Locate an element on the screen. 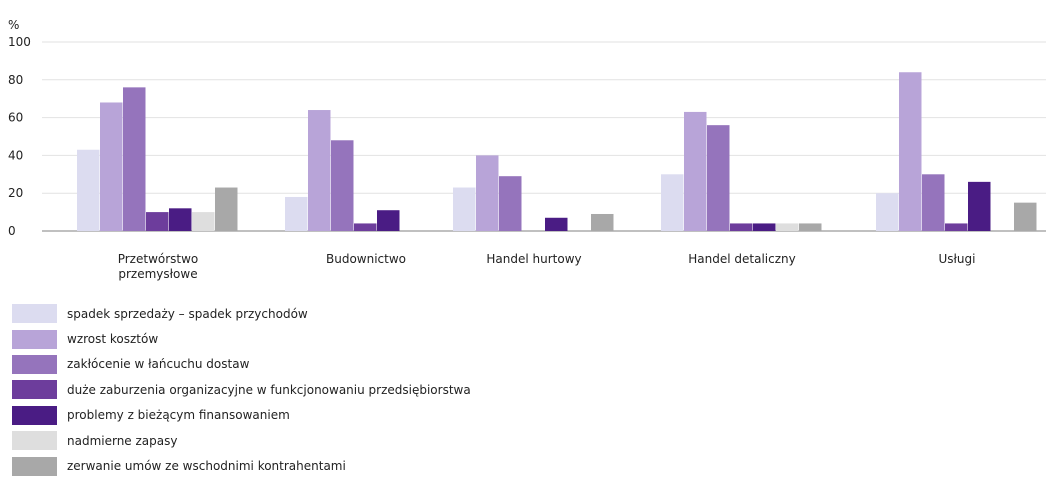  legend-item: nadmierne zapasy is located at coordinates (241, 440).